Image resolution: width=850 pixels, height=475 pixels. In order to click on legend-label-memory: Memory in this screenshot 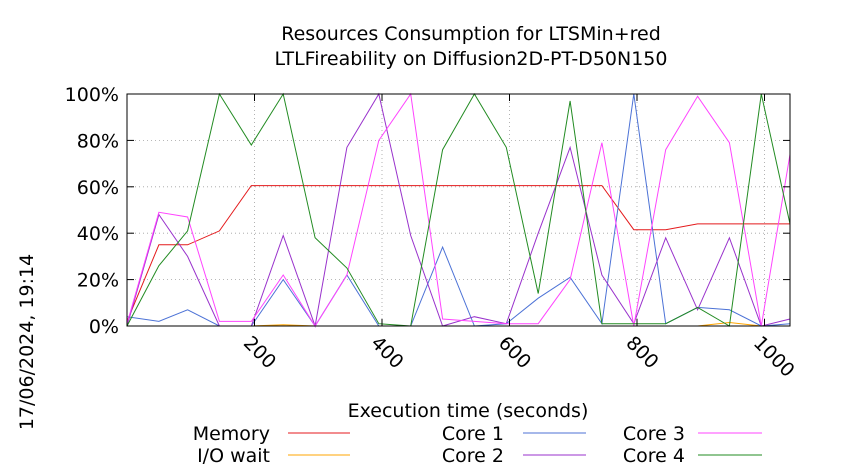, I will do `click(231, 434)`.